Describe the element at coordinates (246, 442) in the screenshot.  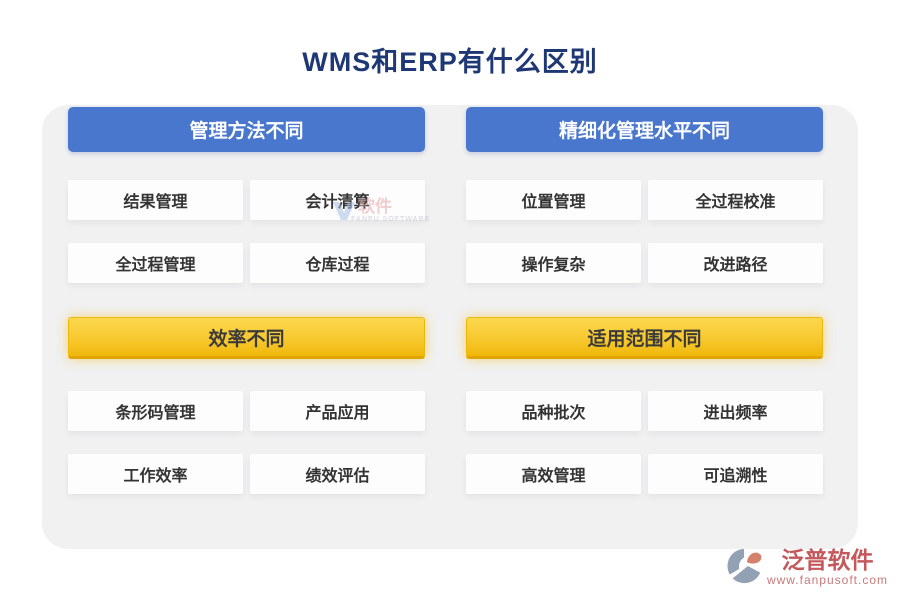
I see `card-grid: 条形码管理 产品应用 工作效率 绩效评估` at that location.